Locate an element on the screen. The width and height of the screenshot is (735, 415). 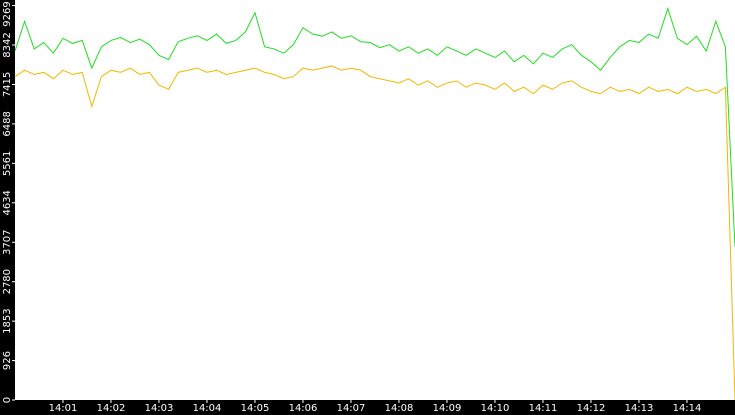
y-tick-label: 7415 is located at coordinates (7, 84).